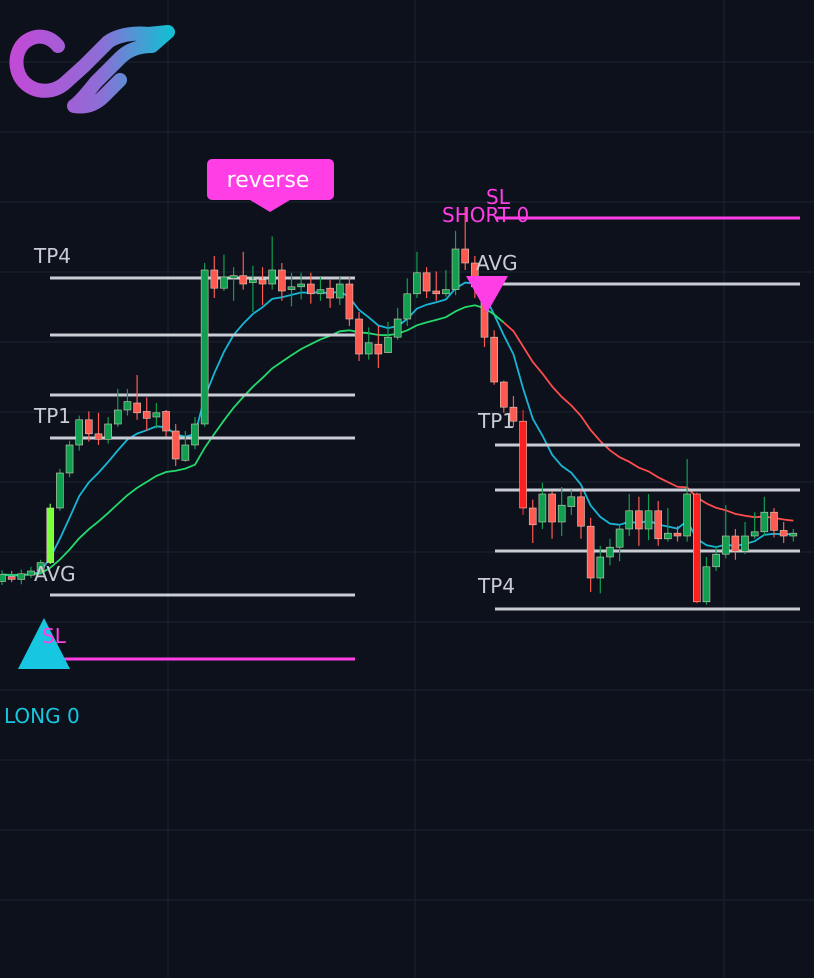  I want to click on short-signal-label: SHORT 0, so click(485, 215).